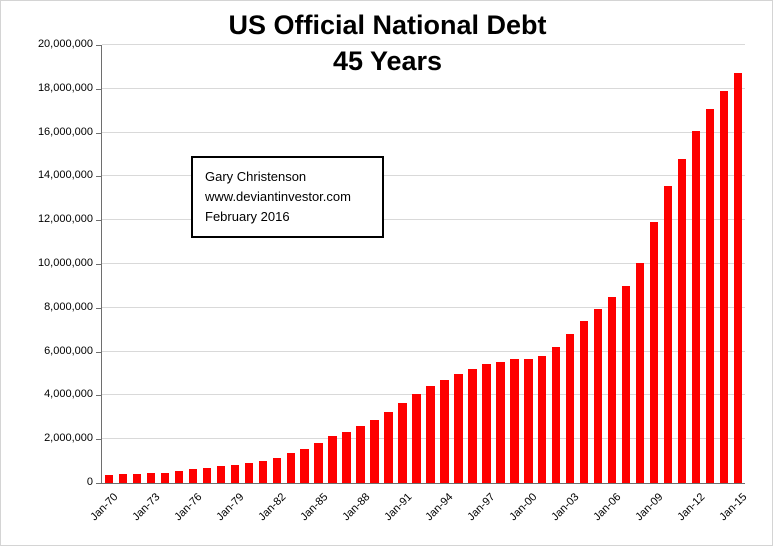 This screenshot has height=546, width=773. I want to click on y-axis-tick-label: 18,000,000, so click(65, 87).